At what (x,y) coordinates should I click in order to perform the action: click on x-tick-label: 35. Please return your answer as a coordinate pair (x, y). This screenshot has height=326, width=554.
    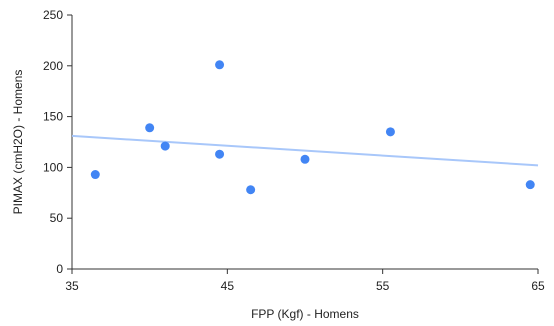
    Looking at the image, I should click on (72, 286).